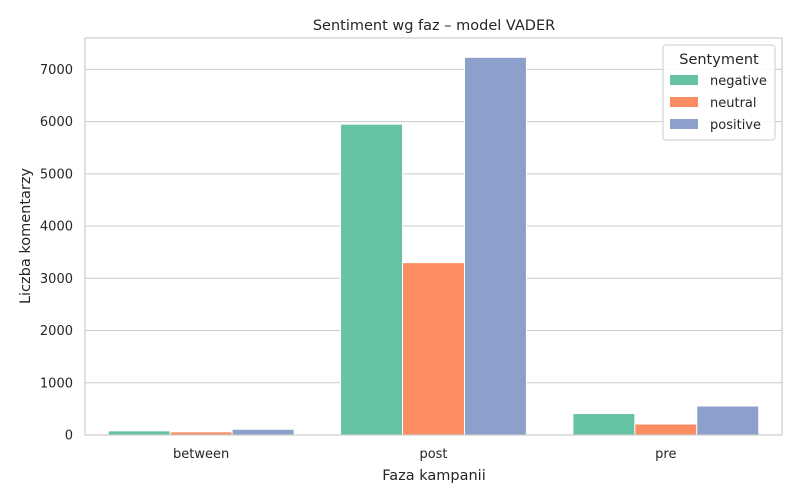 This screenshot has width=800, height=500. I want to click on bar-negative-between, so click(139, 433).